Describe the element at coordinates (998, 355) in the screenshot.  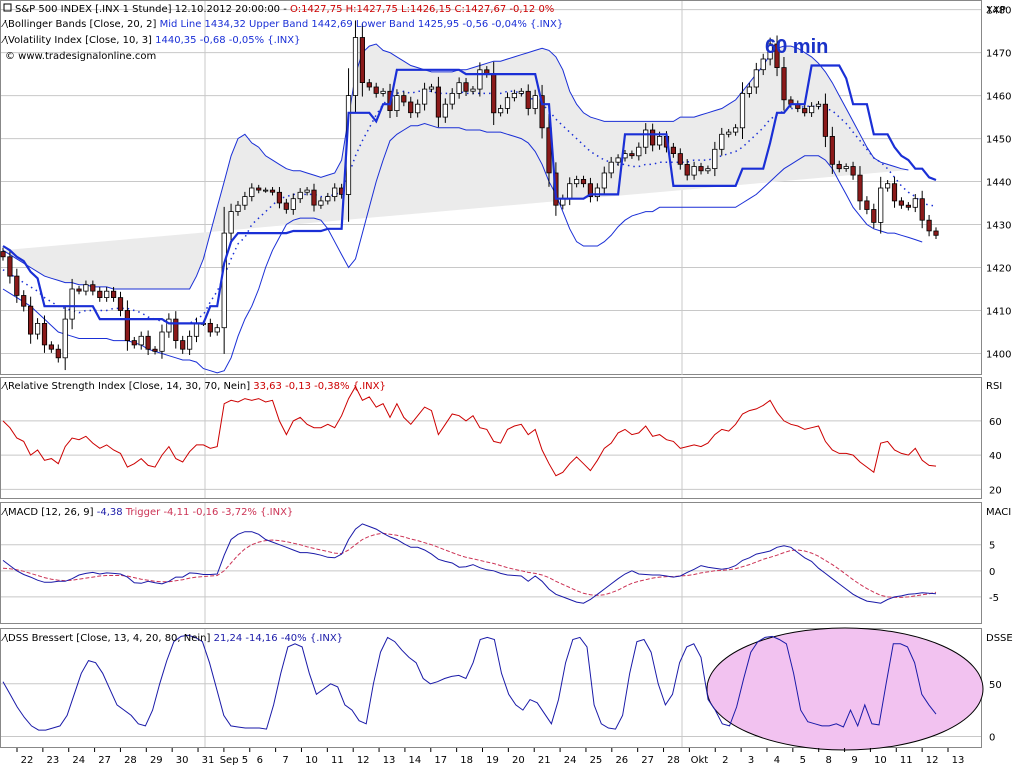
I see `price-y-tick-label: 1400` at that location.